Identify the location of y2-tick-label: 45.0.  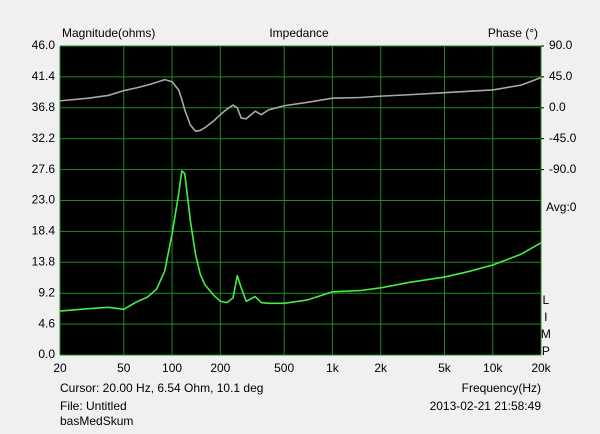
(561, 76).